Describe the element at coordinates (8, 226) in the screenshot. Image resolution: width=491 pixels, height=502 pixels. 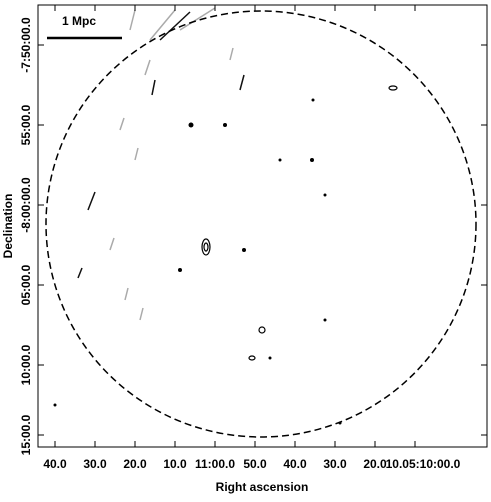
I see `y-axis-label: Declination` at that location.